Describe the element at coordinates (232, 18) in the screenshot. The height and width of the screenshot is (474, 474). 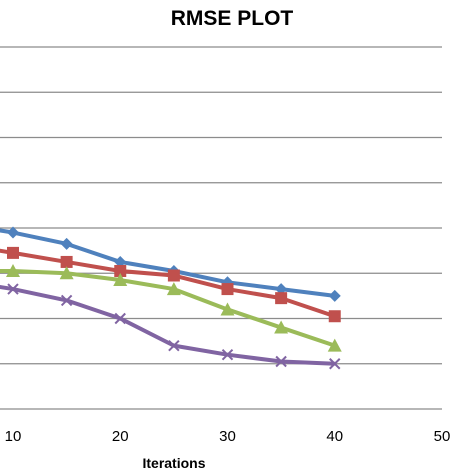
I see `chart-title: RMSE PLOT` at that location.